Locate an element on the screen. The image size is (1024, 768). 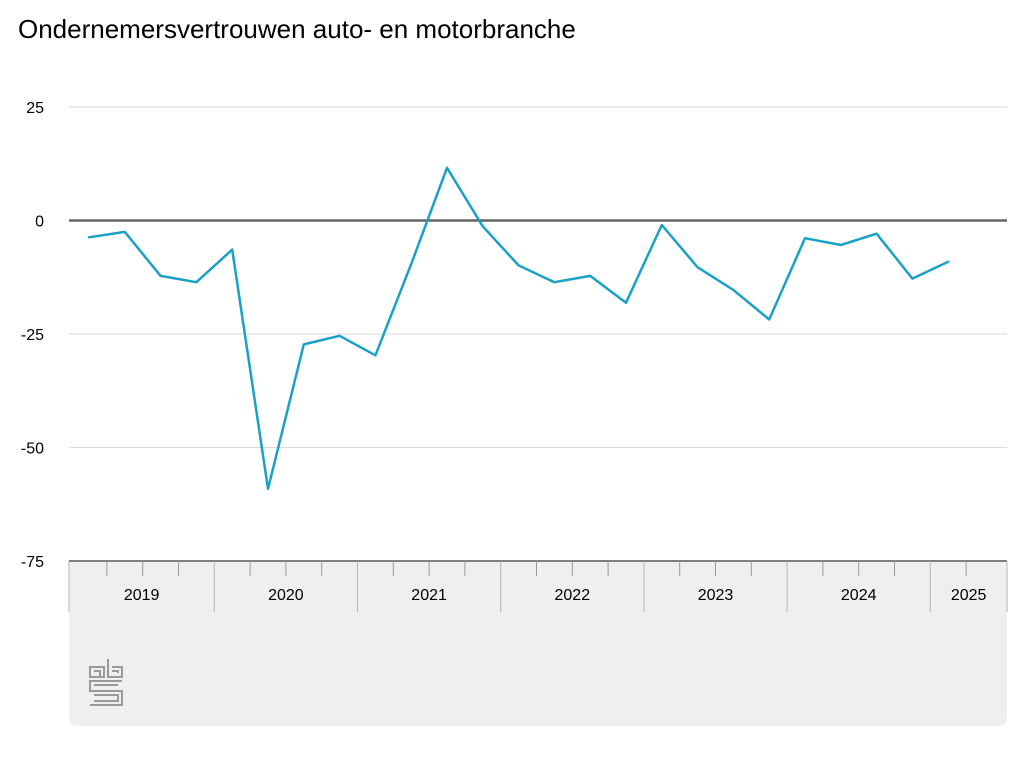
y-tick-label: 0 is located at coordinates (39, 222).